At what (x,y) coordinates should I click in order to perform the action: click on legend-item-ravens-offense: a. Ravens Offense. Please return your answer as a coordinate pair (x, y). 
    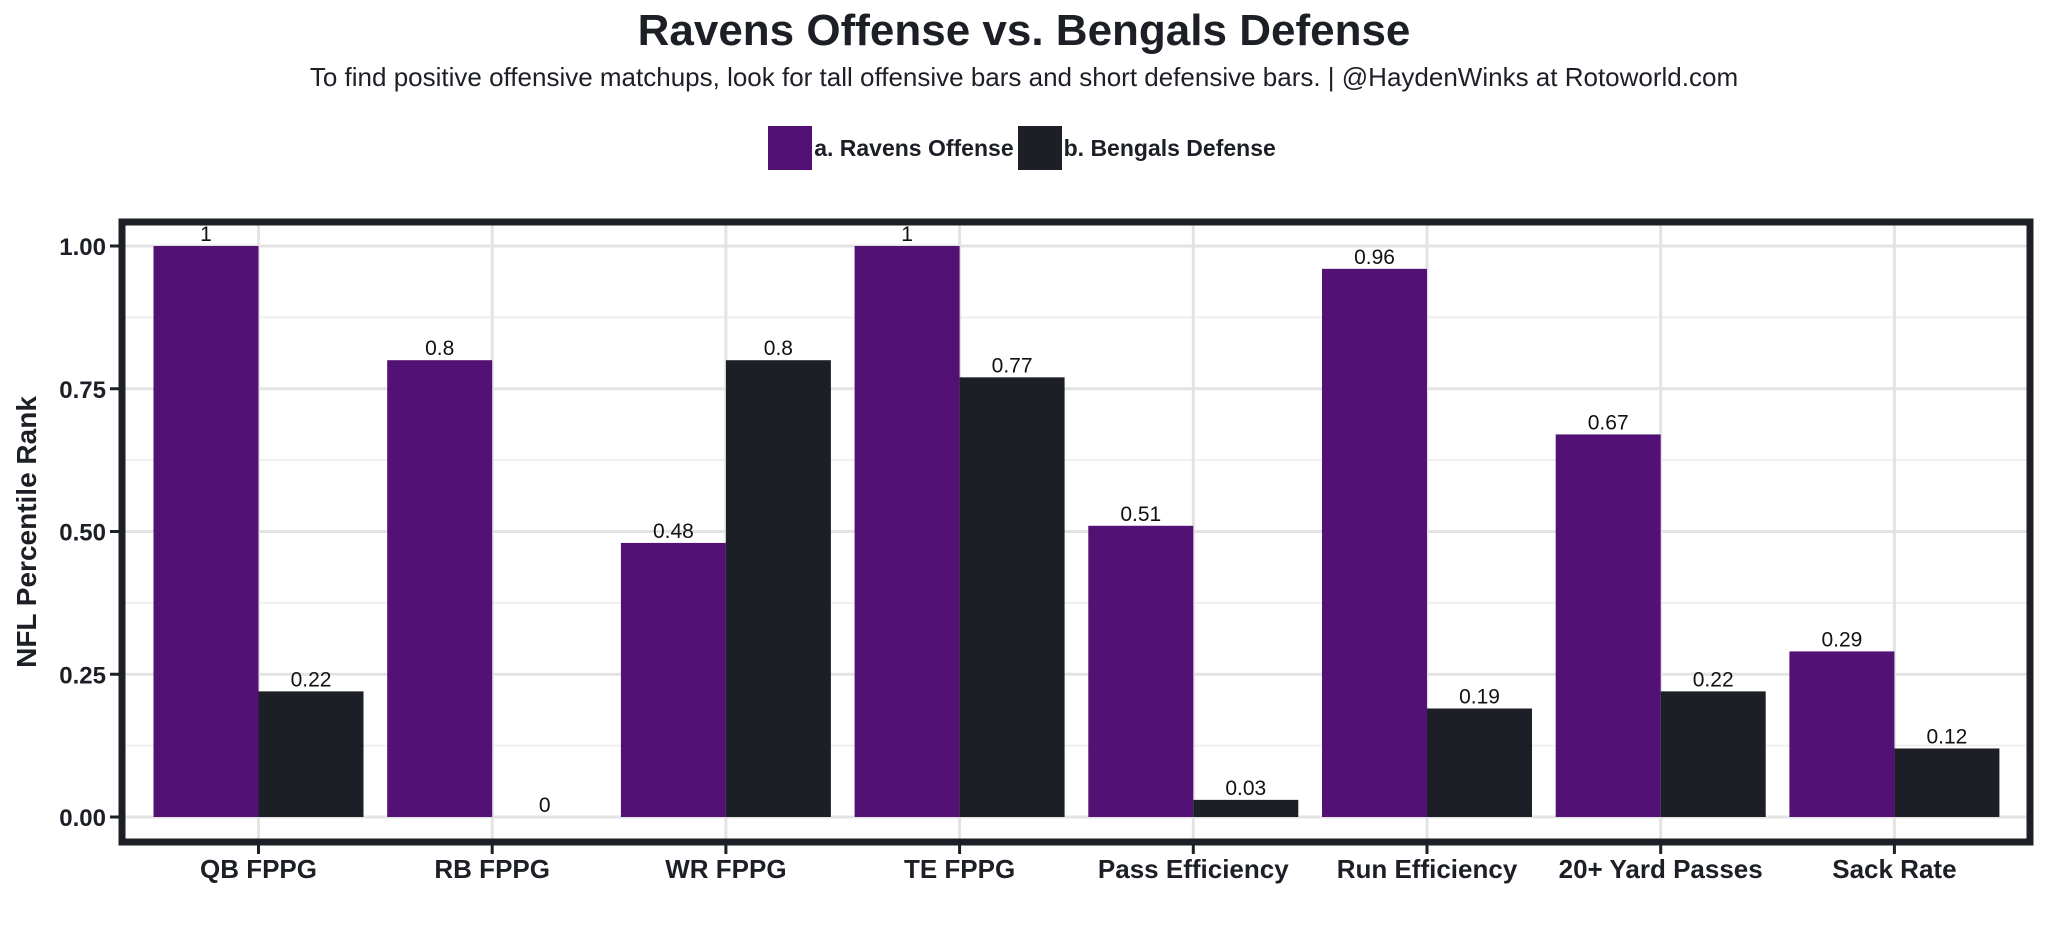
    Looking at the image, I should click on (891, 148).